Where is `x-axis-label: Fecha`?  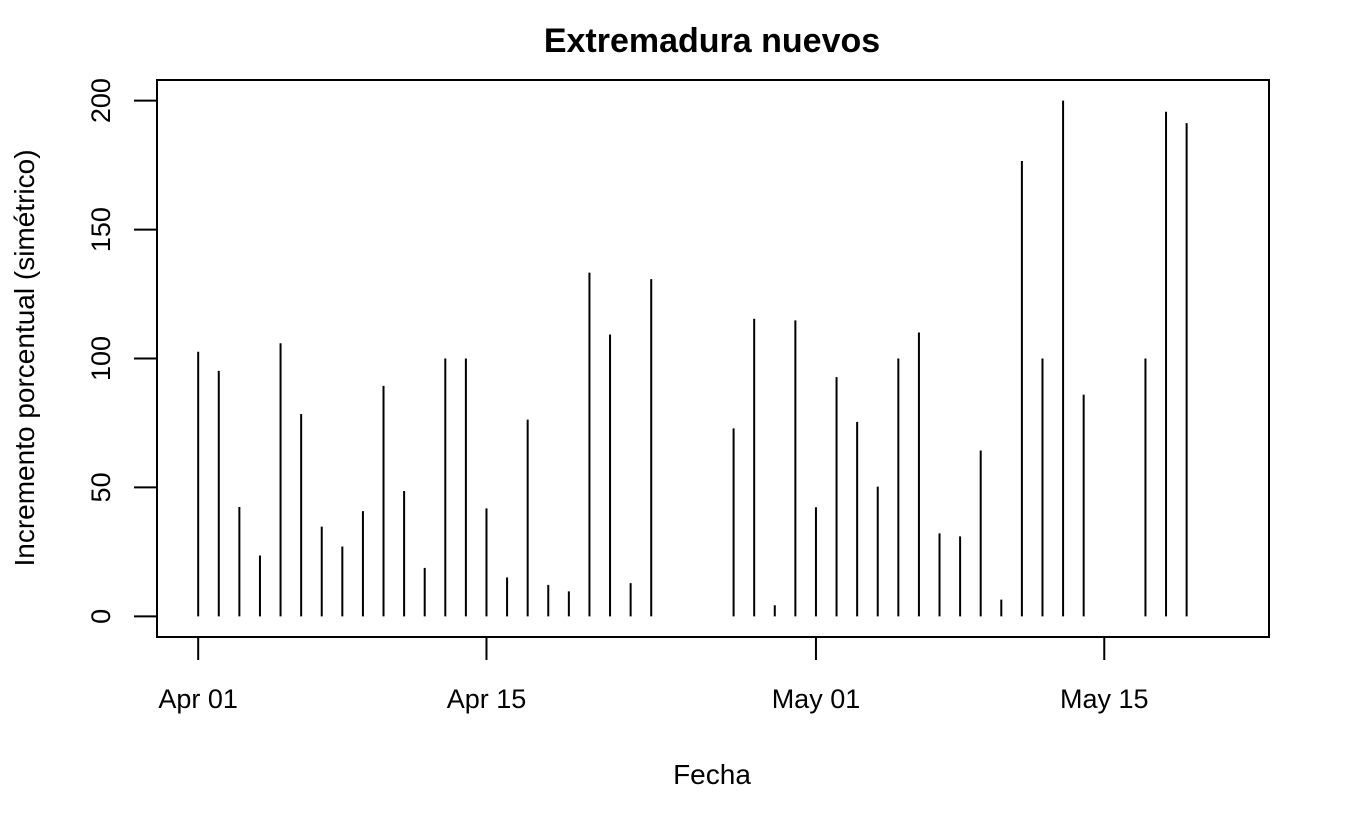
x-axis-label: Fecha is located at coordinates (712, 774).